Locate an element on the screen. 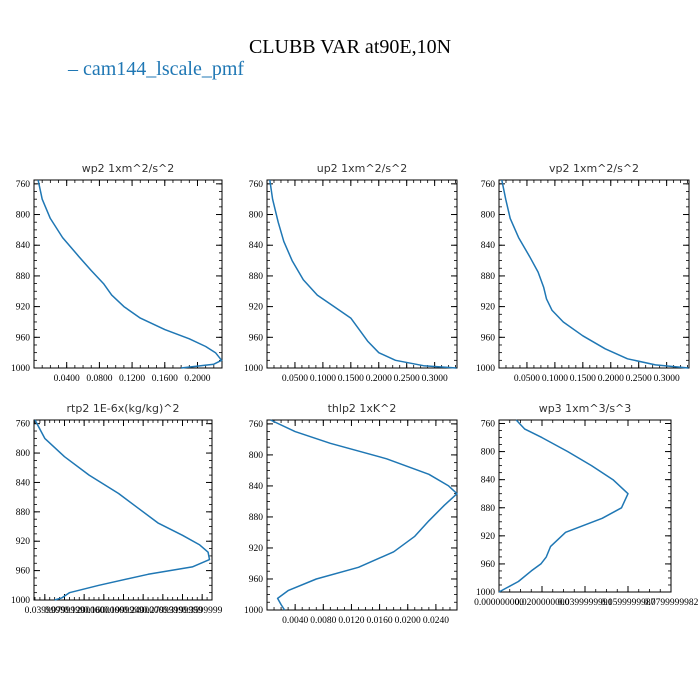  x-tick-label: 0.0080 is located at coordinates (323, 621).